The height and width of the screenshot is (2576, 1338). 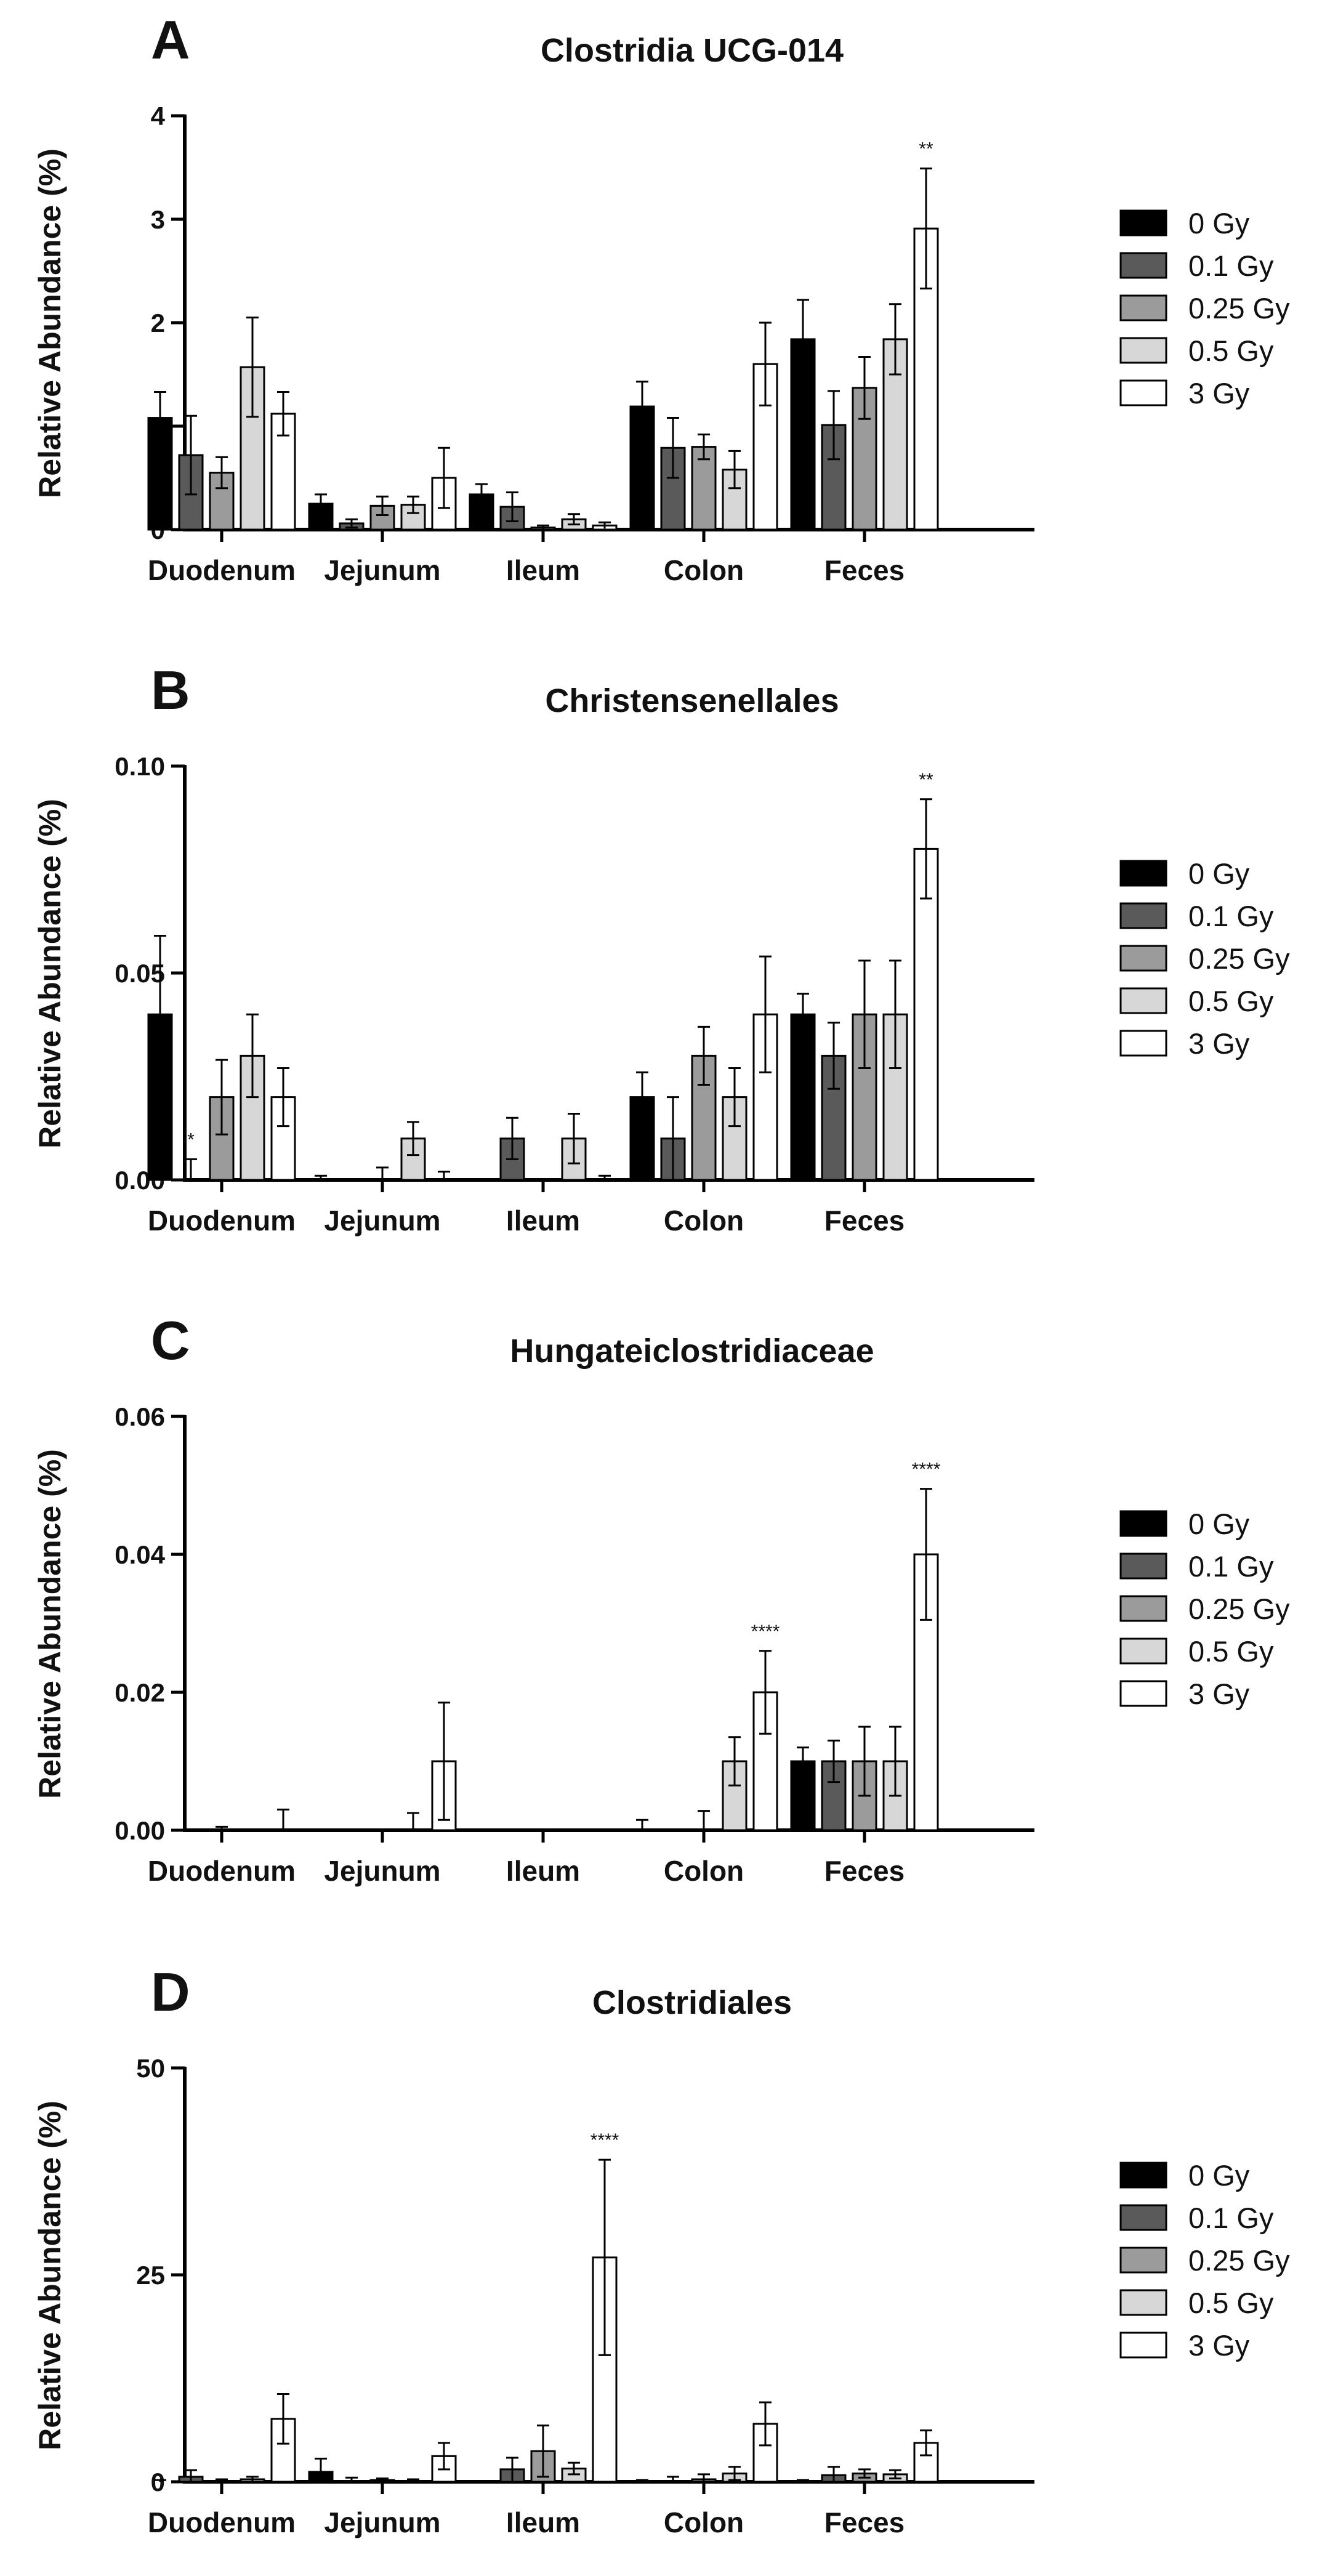 What do you see at coordinates (803, 1097) in the screenshot?
I see `bar-feces-0-gy` at bounding box center [803, 1097].